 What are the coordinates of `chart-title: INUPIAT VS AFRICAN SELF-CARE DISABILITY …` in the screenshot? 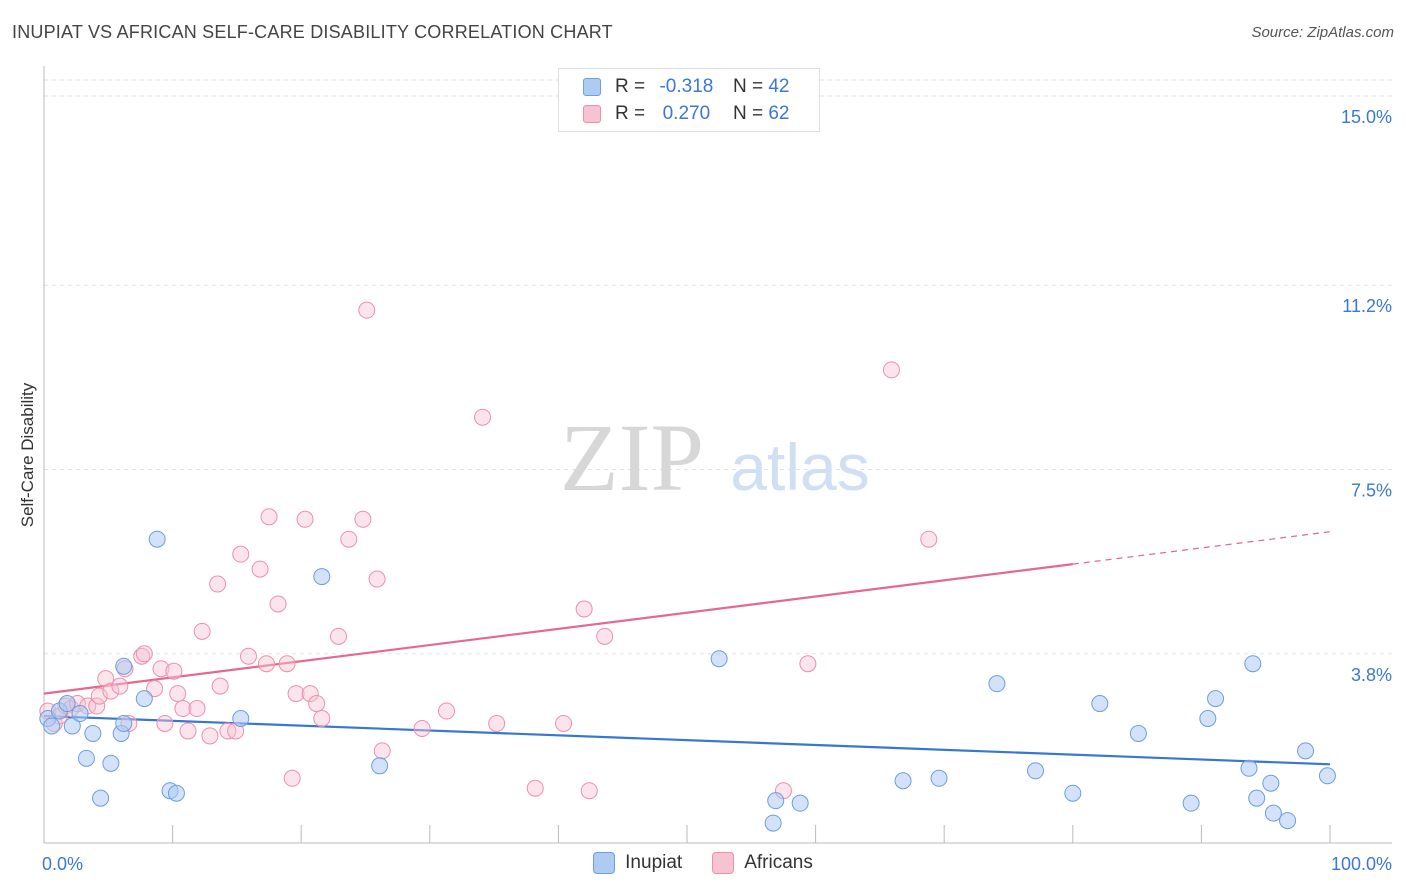 It's located at (312, 32).